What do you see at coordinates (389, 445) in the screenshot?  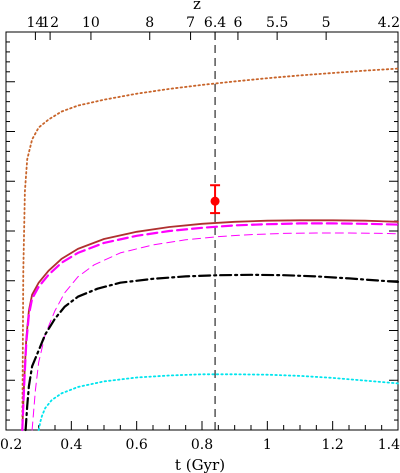 I see `x-tick-label: 1.4` at bounding box center [389, 445].